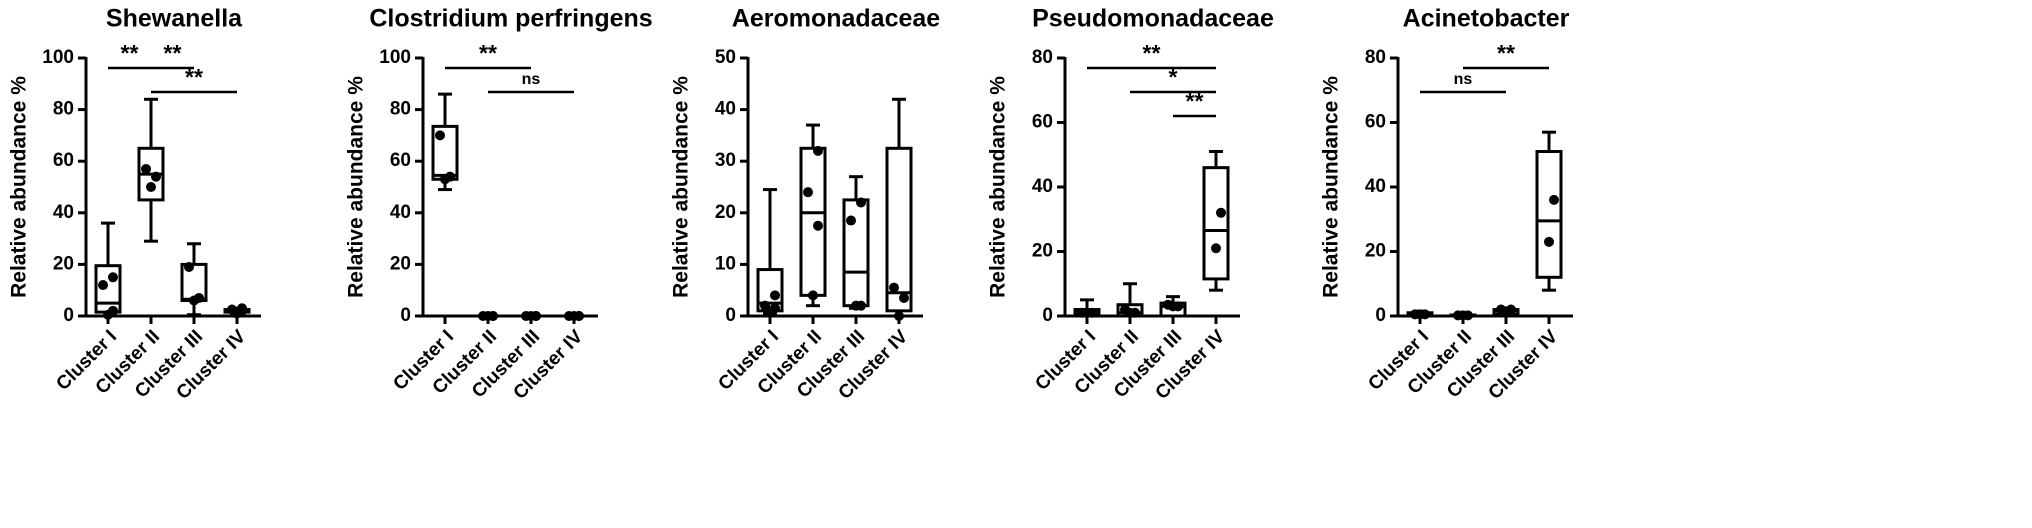 The image size is (2032, 528). Describe the element at coordinates (1173, 77) in the screenshot. I see `significance-label: *` at that location.